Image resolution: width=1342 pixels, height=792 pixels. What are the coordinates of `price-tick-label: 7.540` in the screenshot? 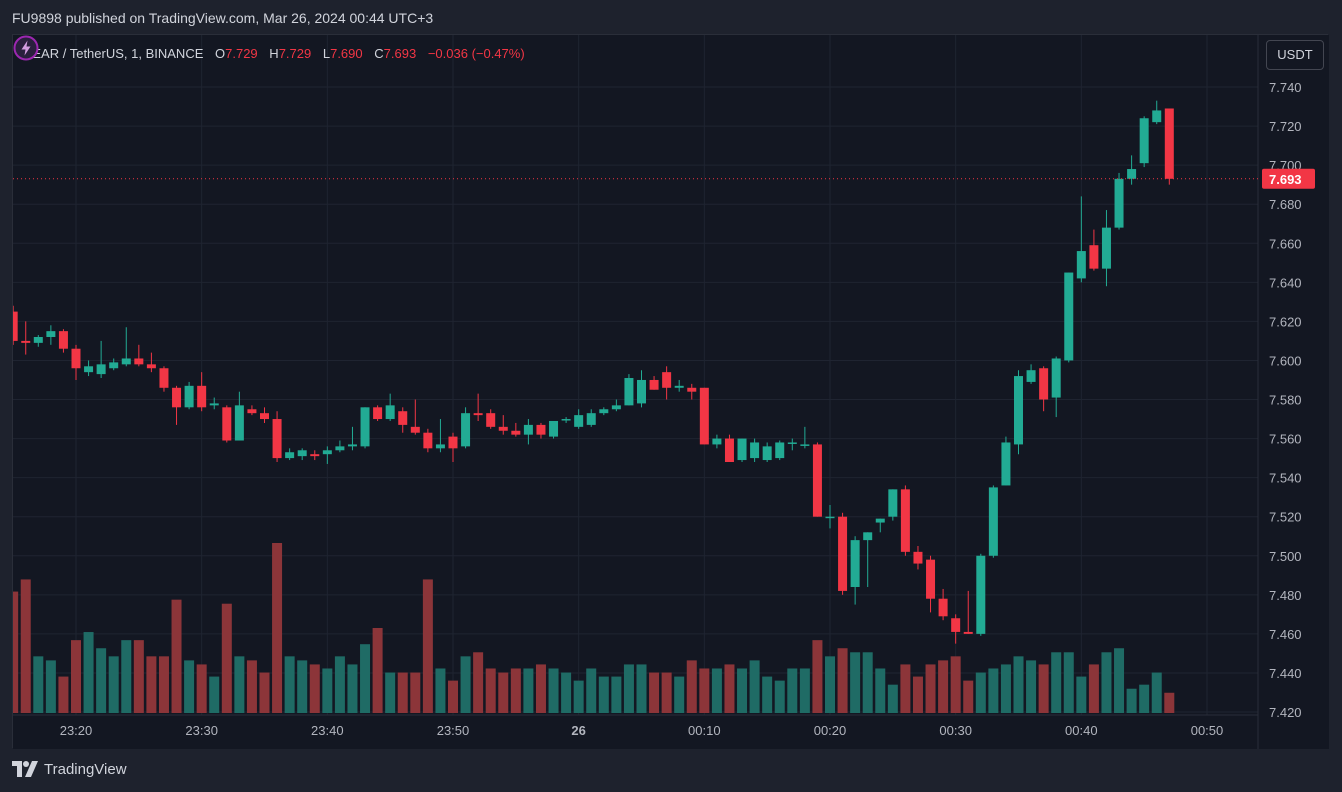 It's located at (1285, 478).